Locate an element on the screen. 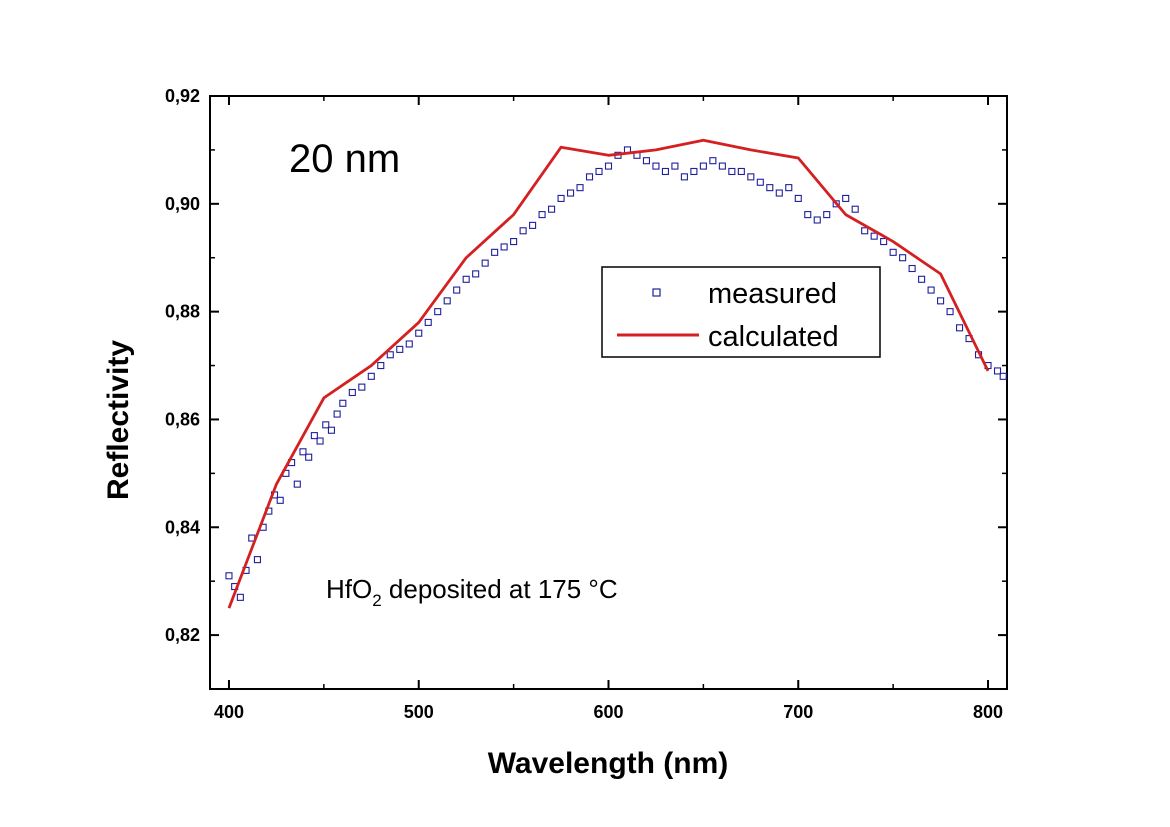 The height and width of the screenshot is (827, 1170). y-tick-label: 0,92 is located at coordinates (182, 96).